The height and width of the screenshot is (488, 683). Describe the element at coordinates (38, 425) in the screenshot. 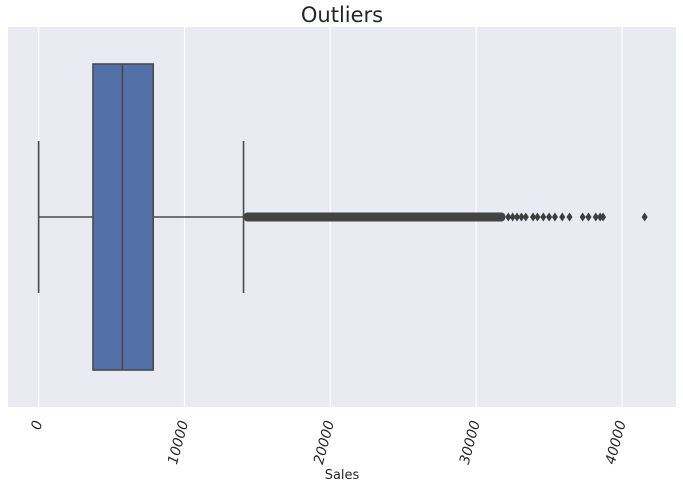

I see `x-tick-label: 0` at that location.